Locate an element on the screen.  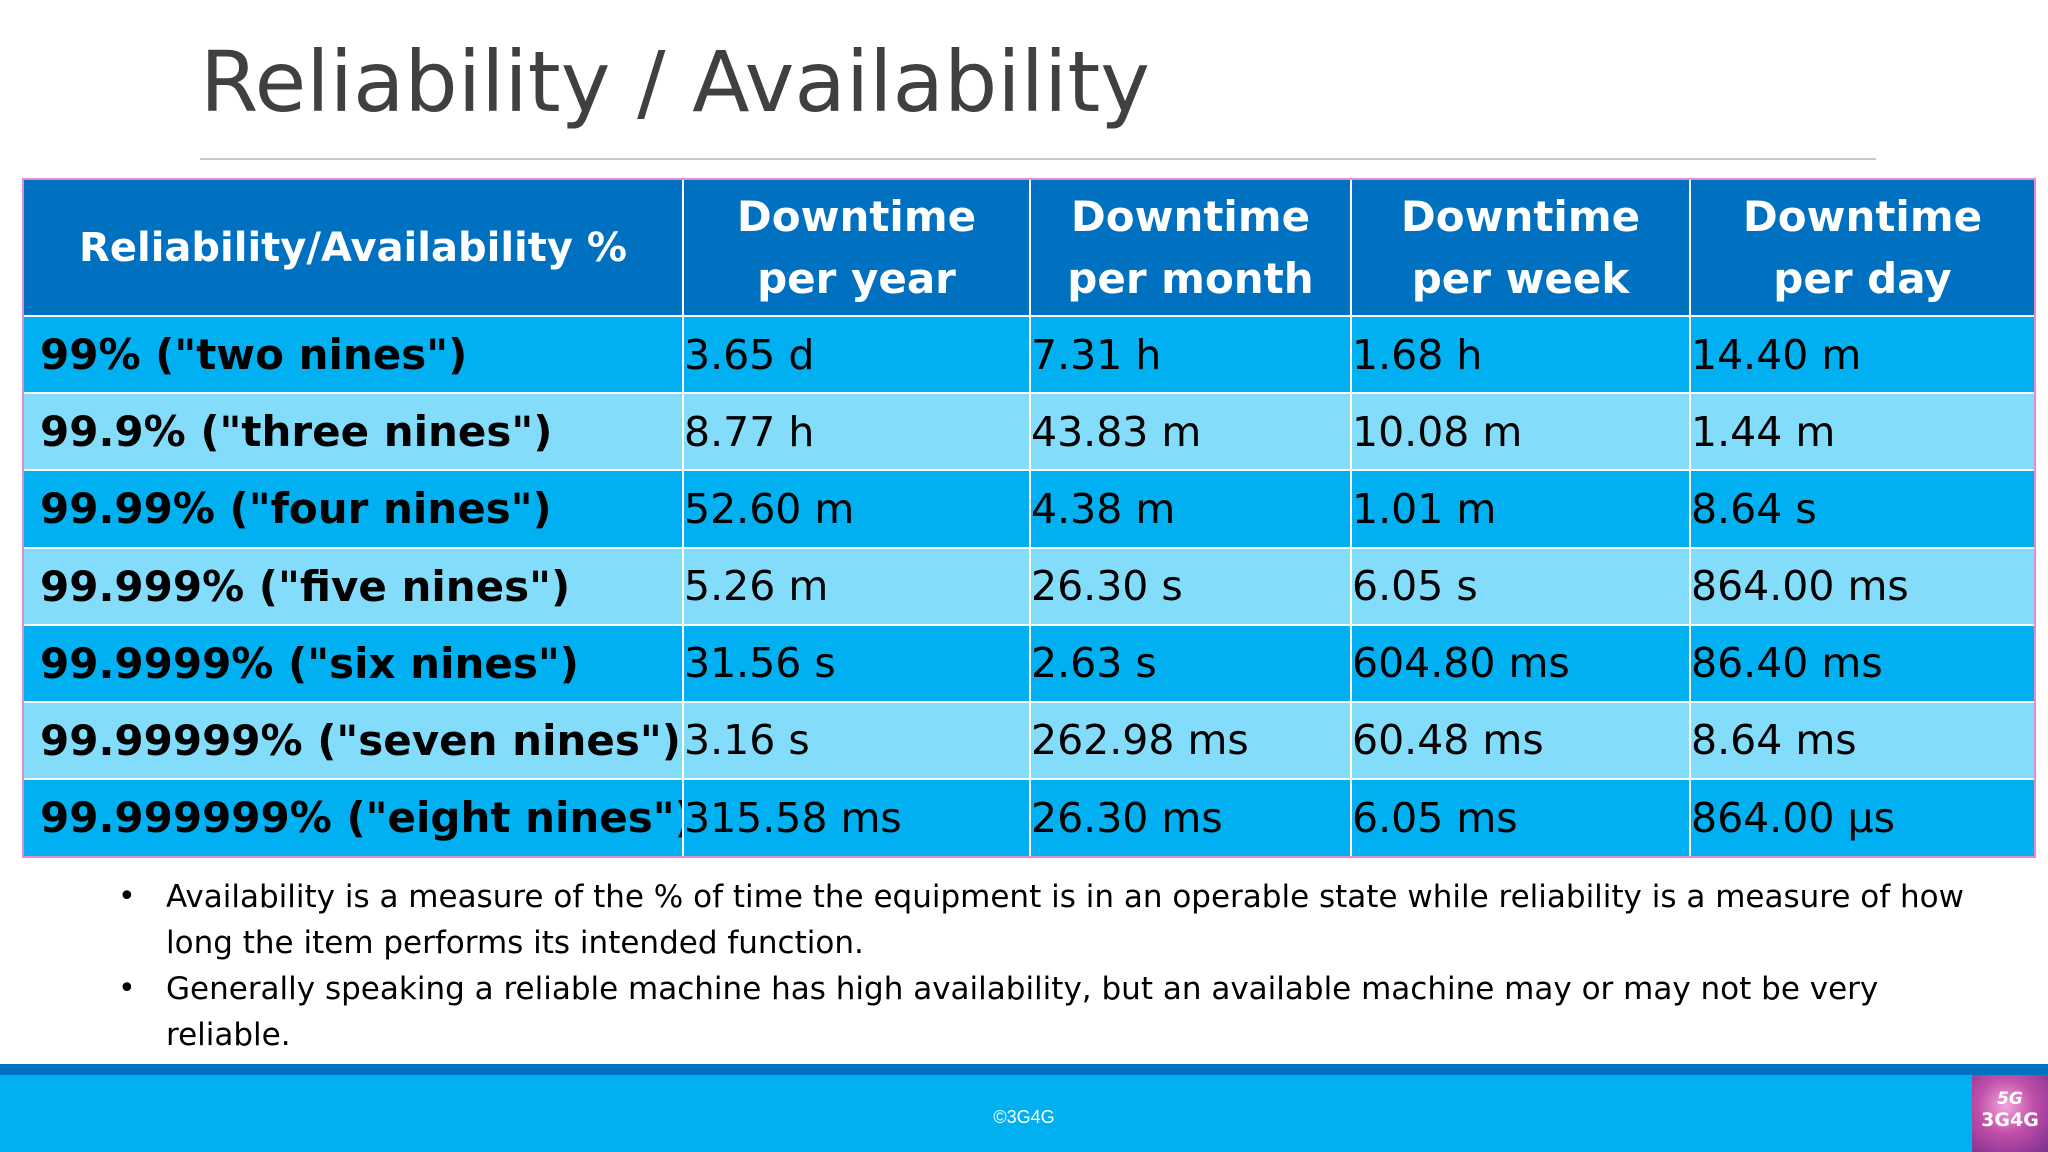
downtime-per-month-cell: 26.30 s is located at coordinates (1190, 586).